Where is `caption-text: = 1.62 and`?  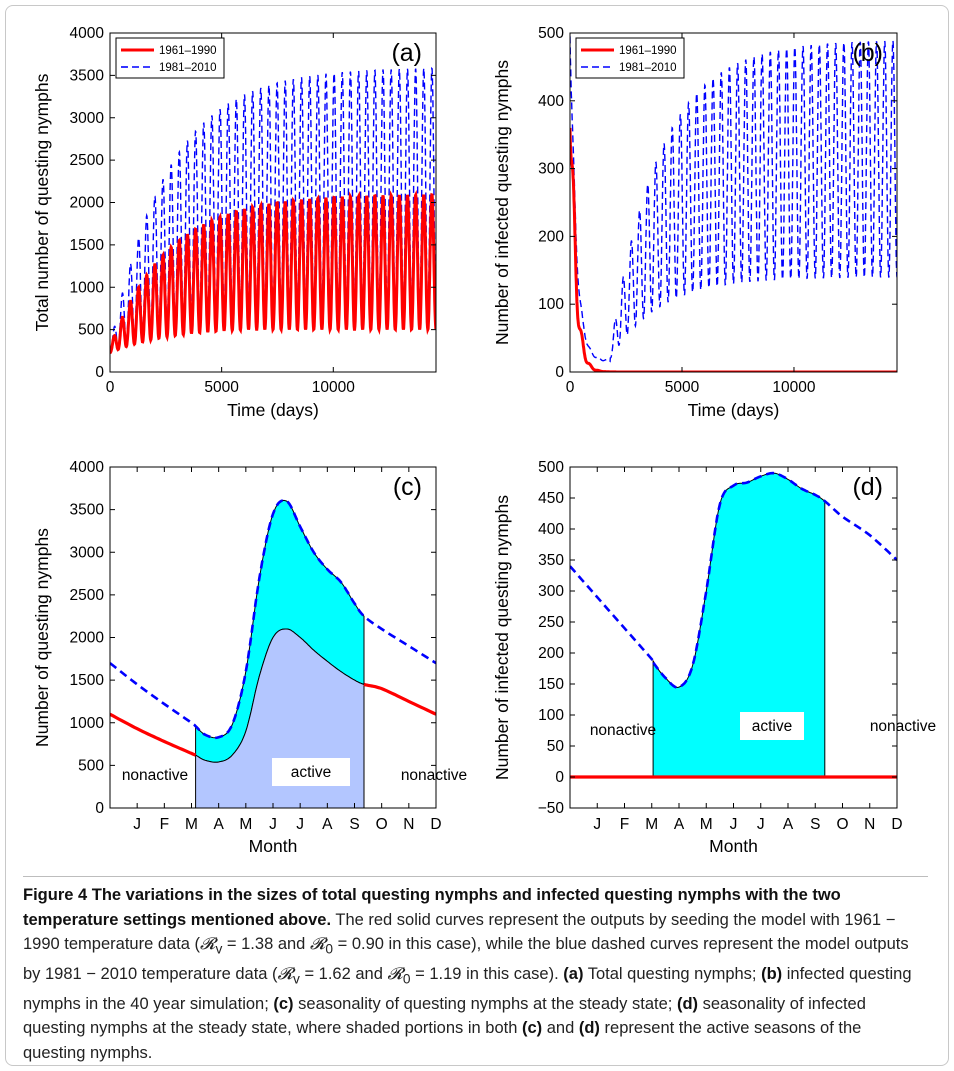 caption-text: = 1.62 and is located at coordinates (343, 973).